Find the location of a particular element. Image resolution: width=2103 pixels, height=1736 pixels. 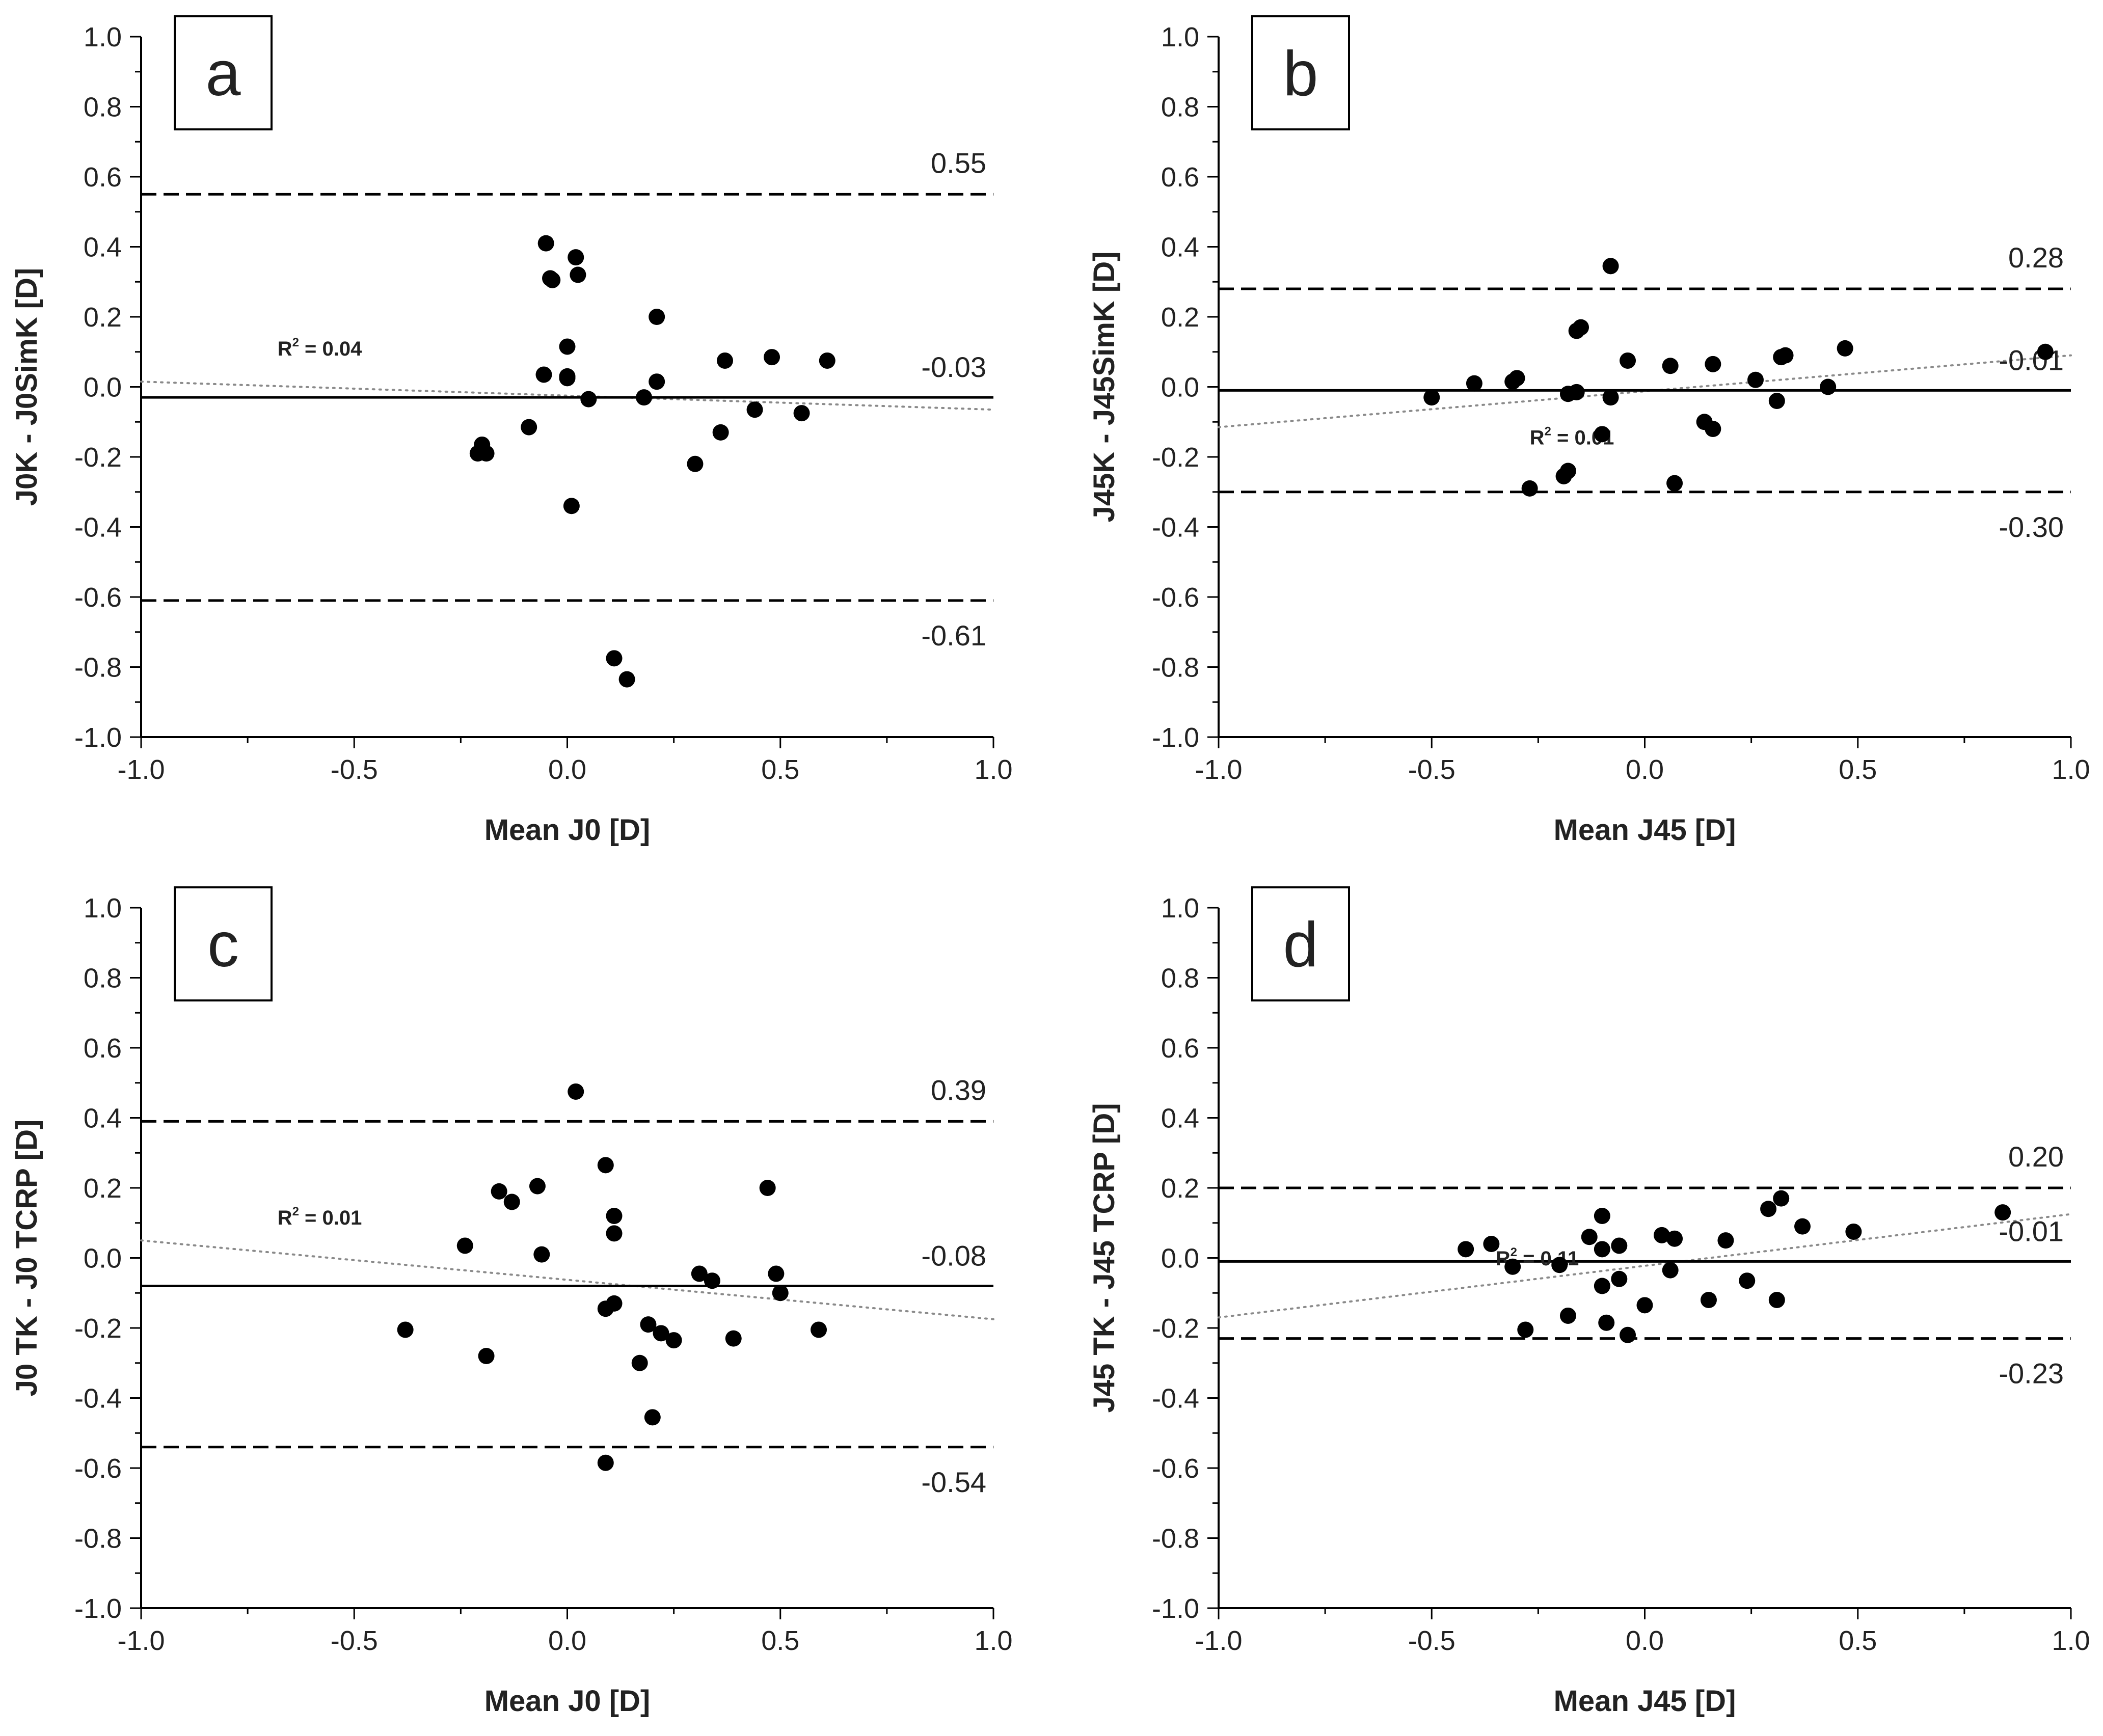

mean-difference-label: -0.08 is located at coordinates (953, 1256).